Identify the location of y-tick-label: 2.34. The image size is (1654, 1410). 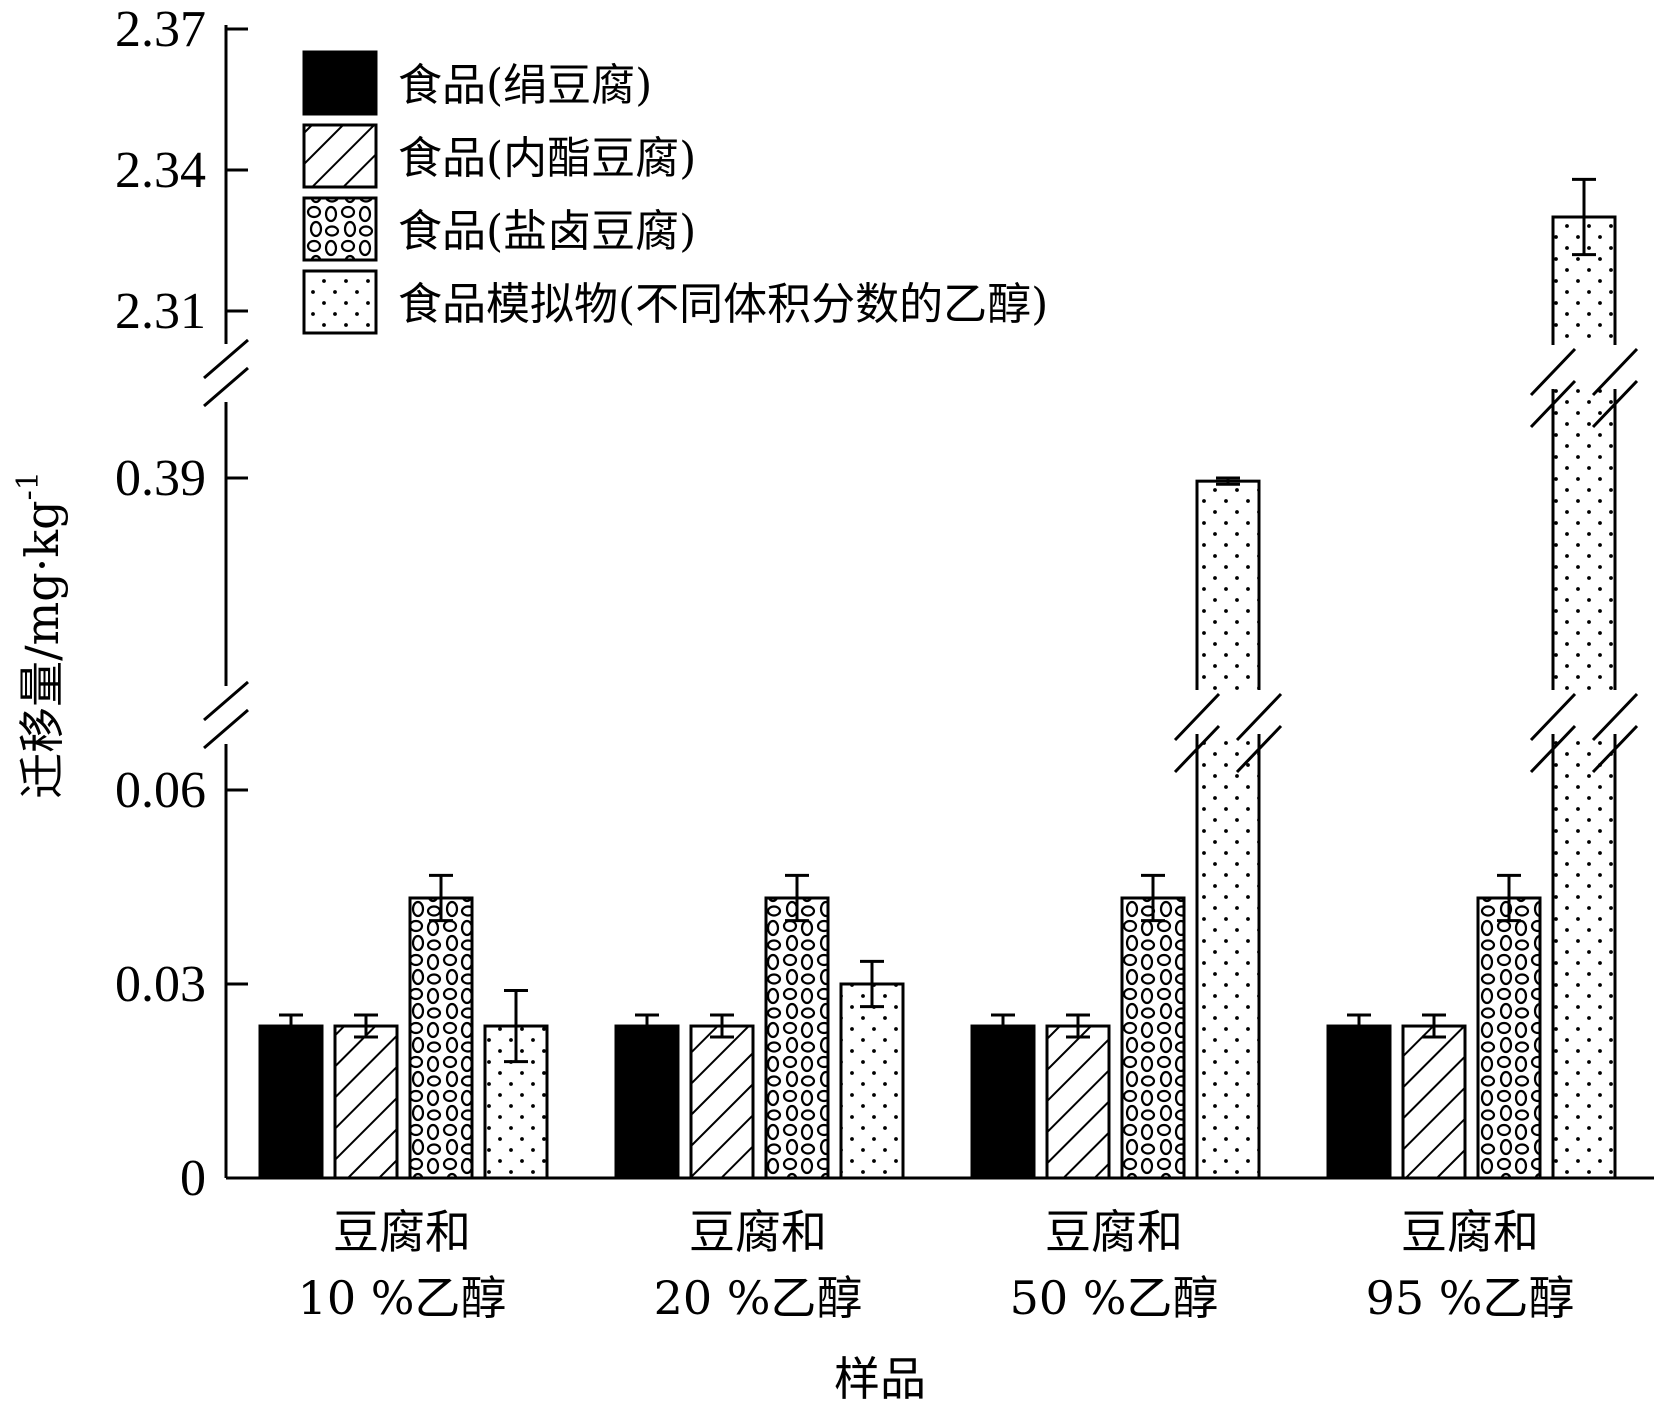
(160, 170).